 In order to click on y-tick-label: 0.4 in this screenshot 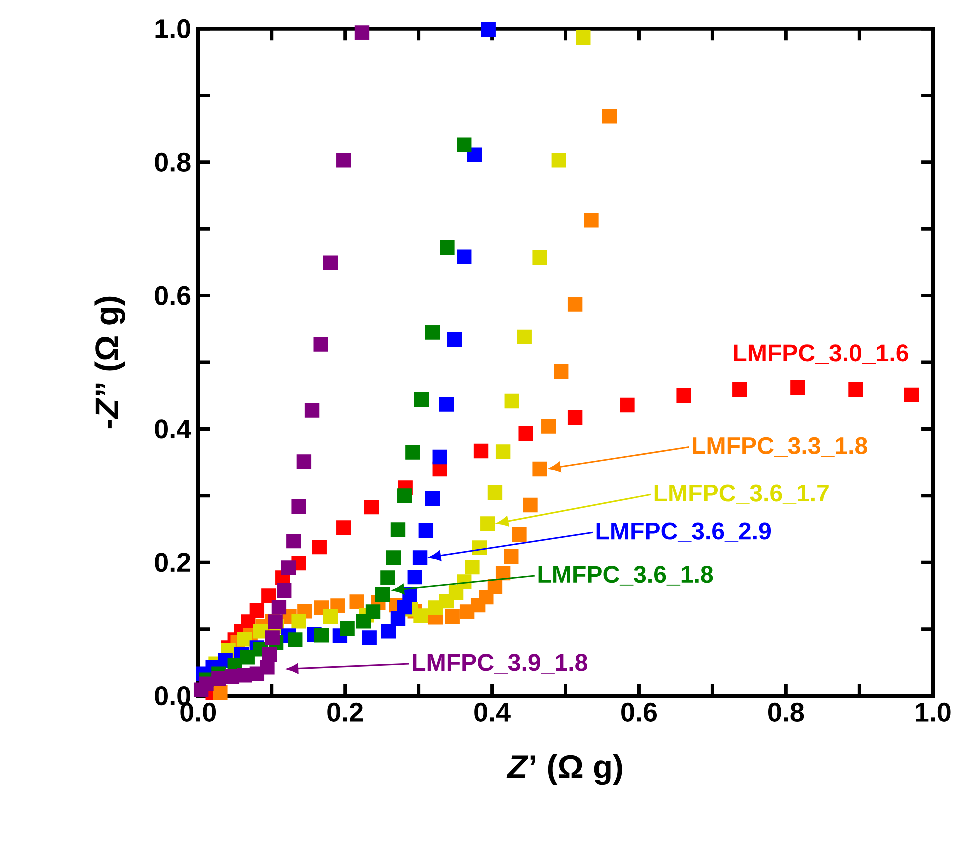, I will do `click(173, 429)`.